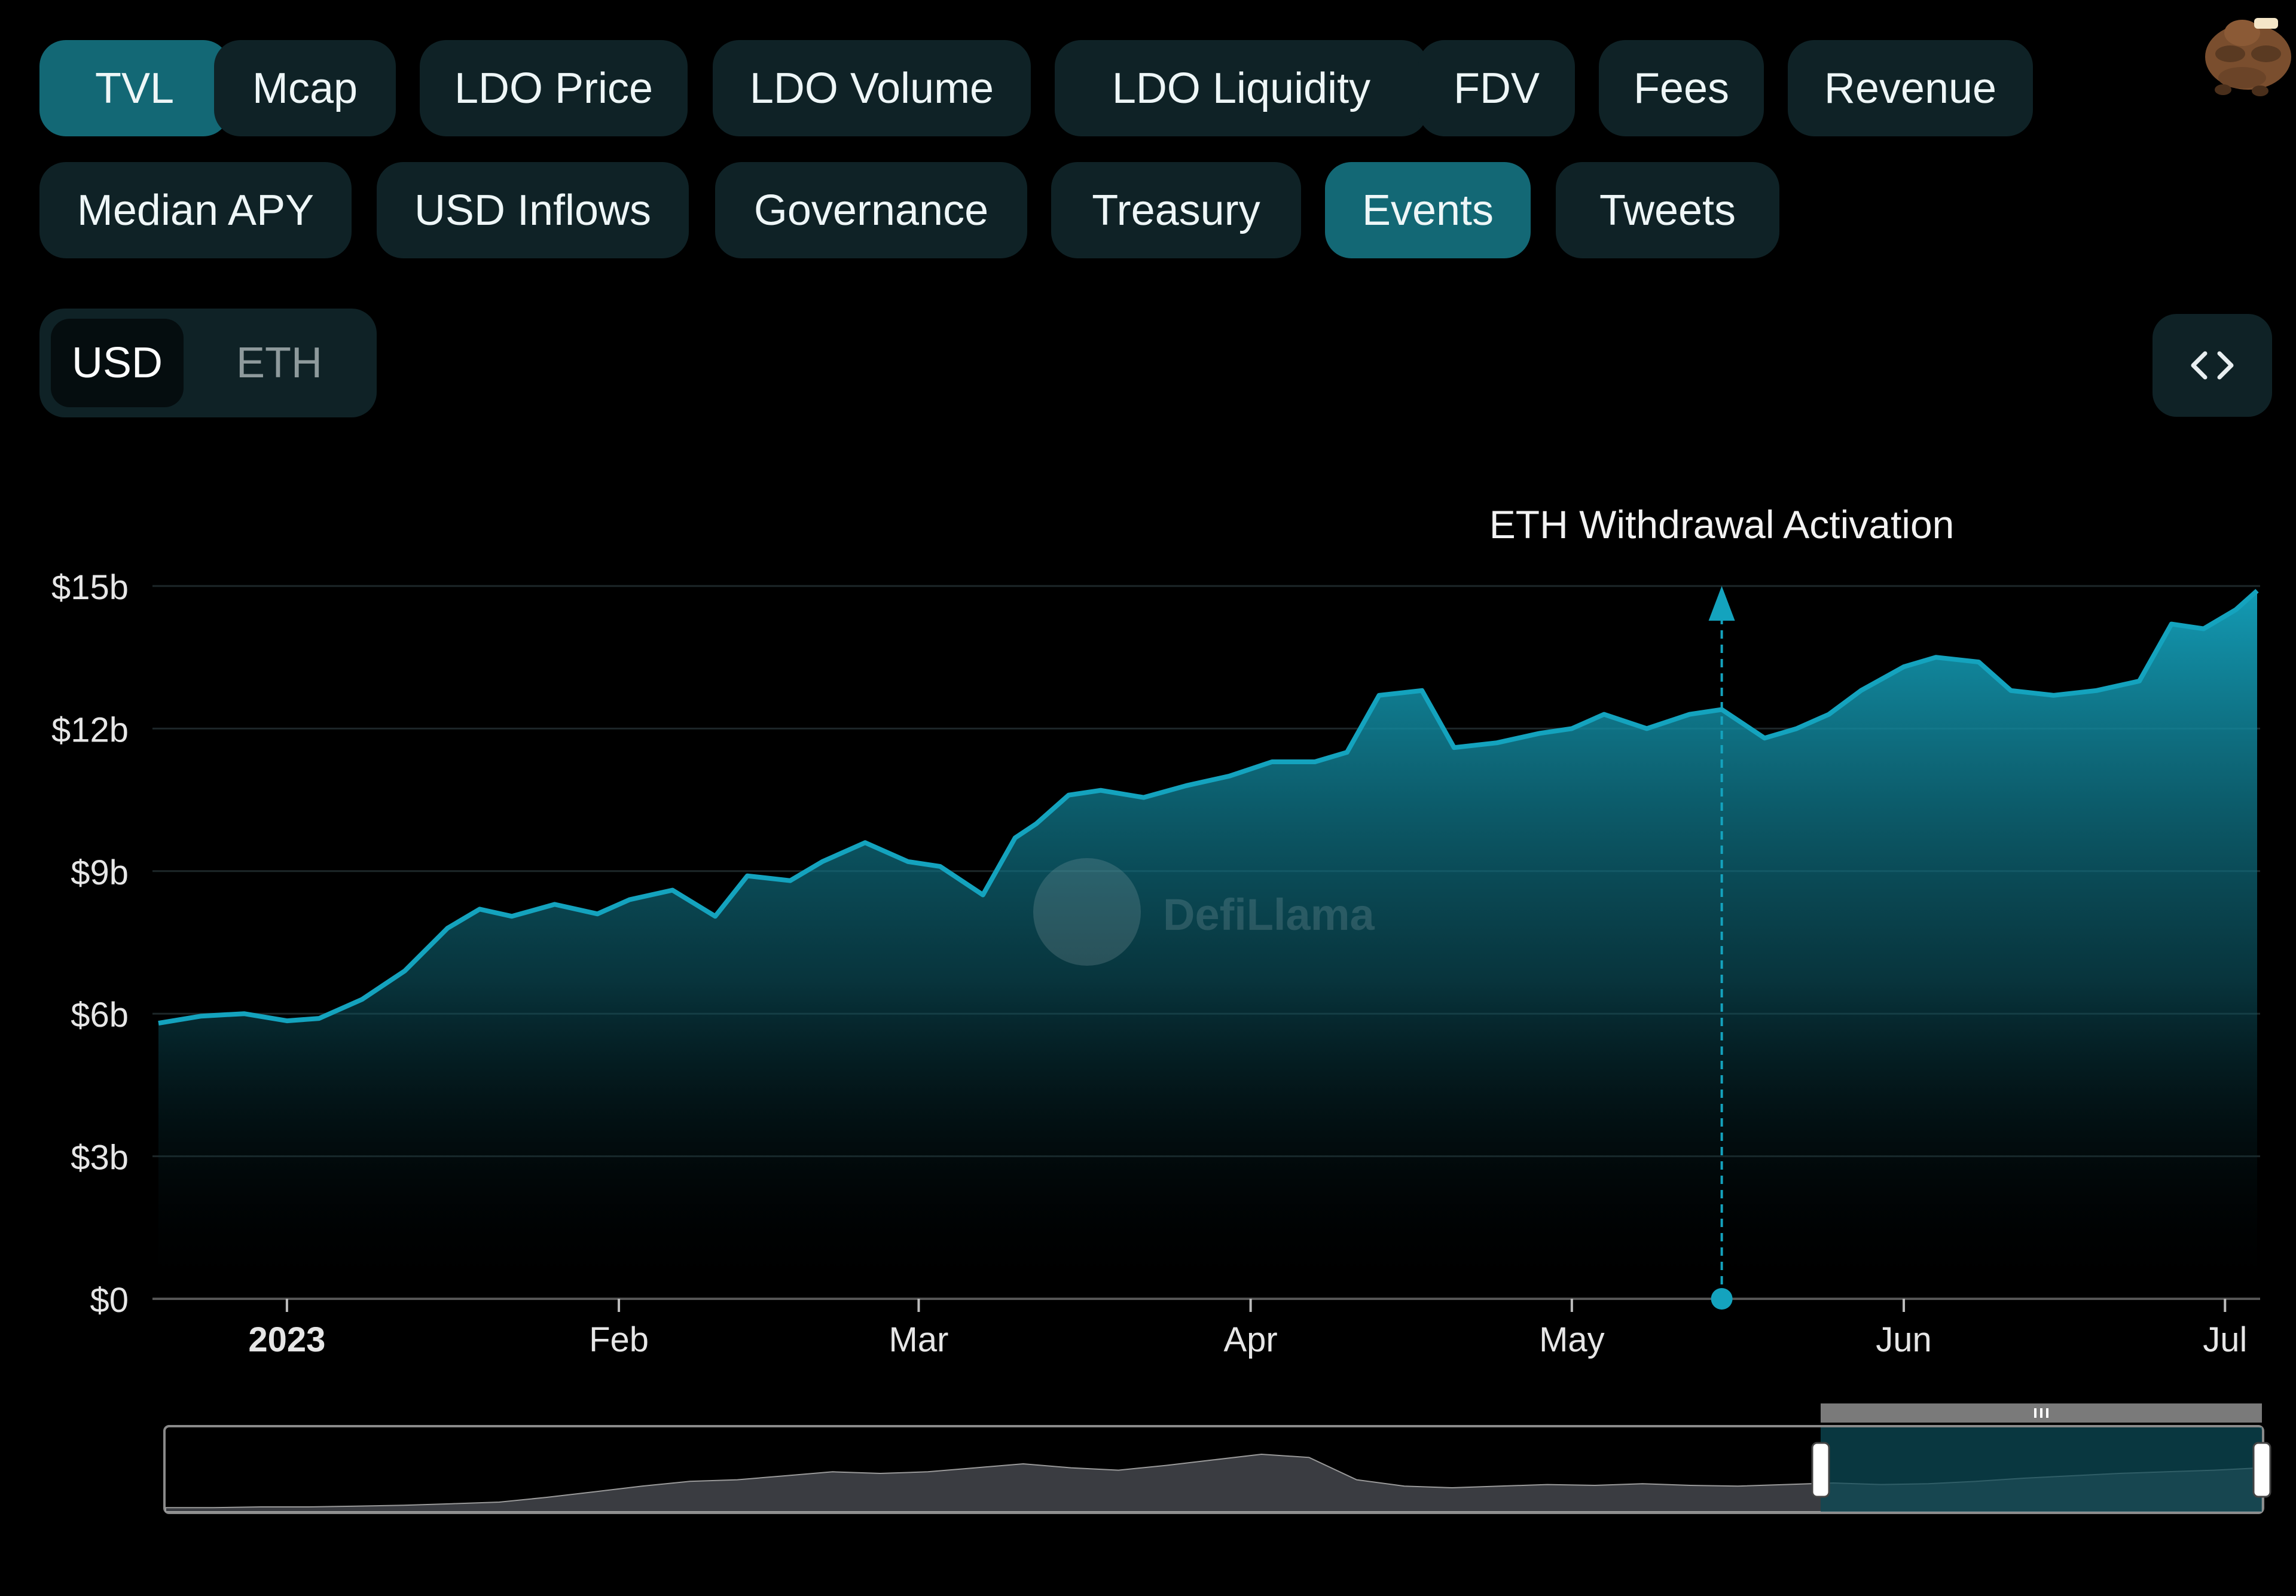 The width and height of the screenshot is (2296, 1596). What do you see at coordinates (1681, 88) in the screenshot?
I see `tab-fees: Fees` at bounding box center [1681, 88].